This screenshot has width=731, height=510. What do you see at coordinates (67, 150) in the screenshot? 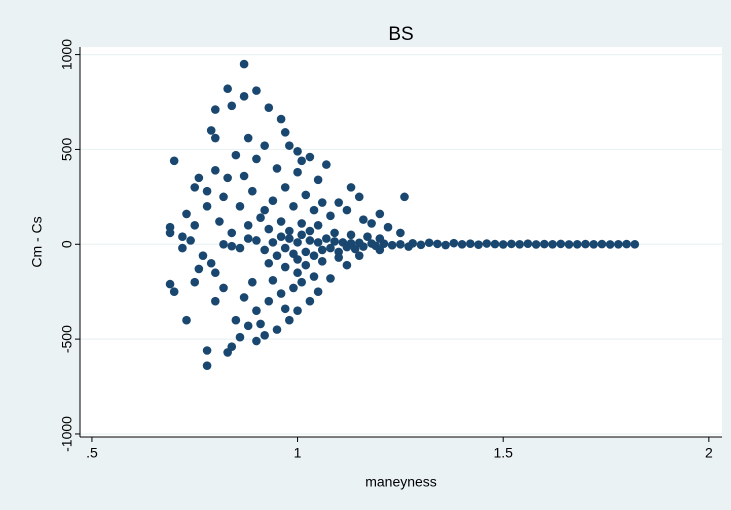
I see `y-tick-label: 500` at bounding box center [67, 150].